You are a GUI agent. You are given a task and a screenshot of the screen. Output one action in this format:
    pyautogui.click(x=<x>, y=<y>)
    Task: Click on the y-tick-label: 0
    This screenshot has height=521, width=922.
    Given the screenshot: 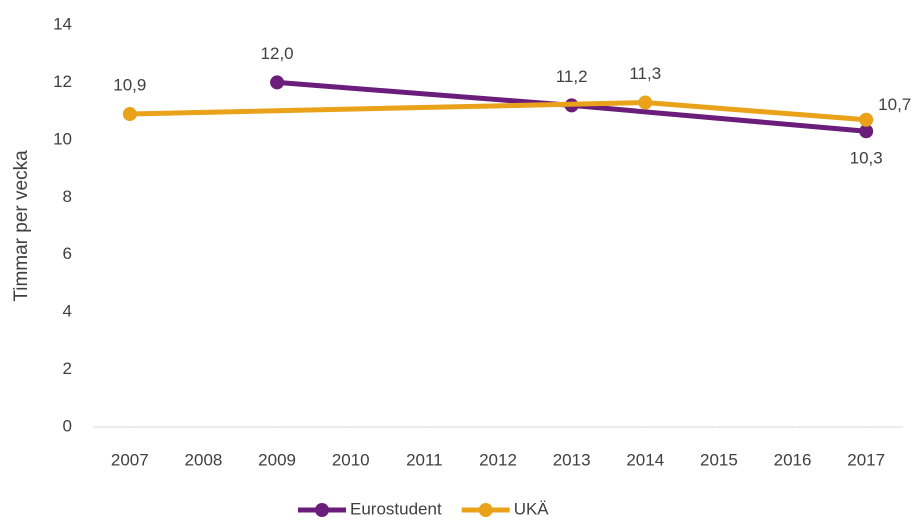 What is the action you would take?
    pyautogui.click(x=67, y=425)
    